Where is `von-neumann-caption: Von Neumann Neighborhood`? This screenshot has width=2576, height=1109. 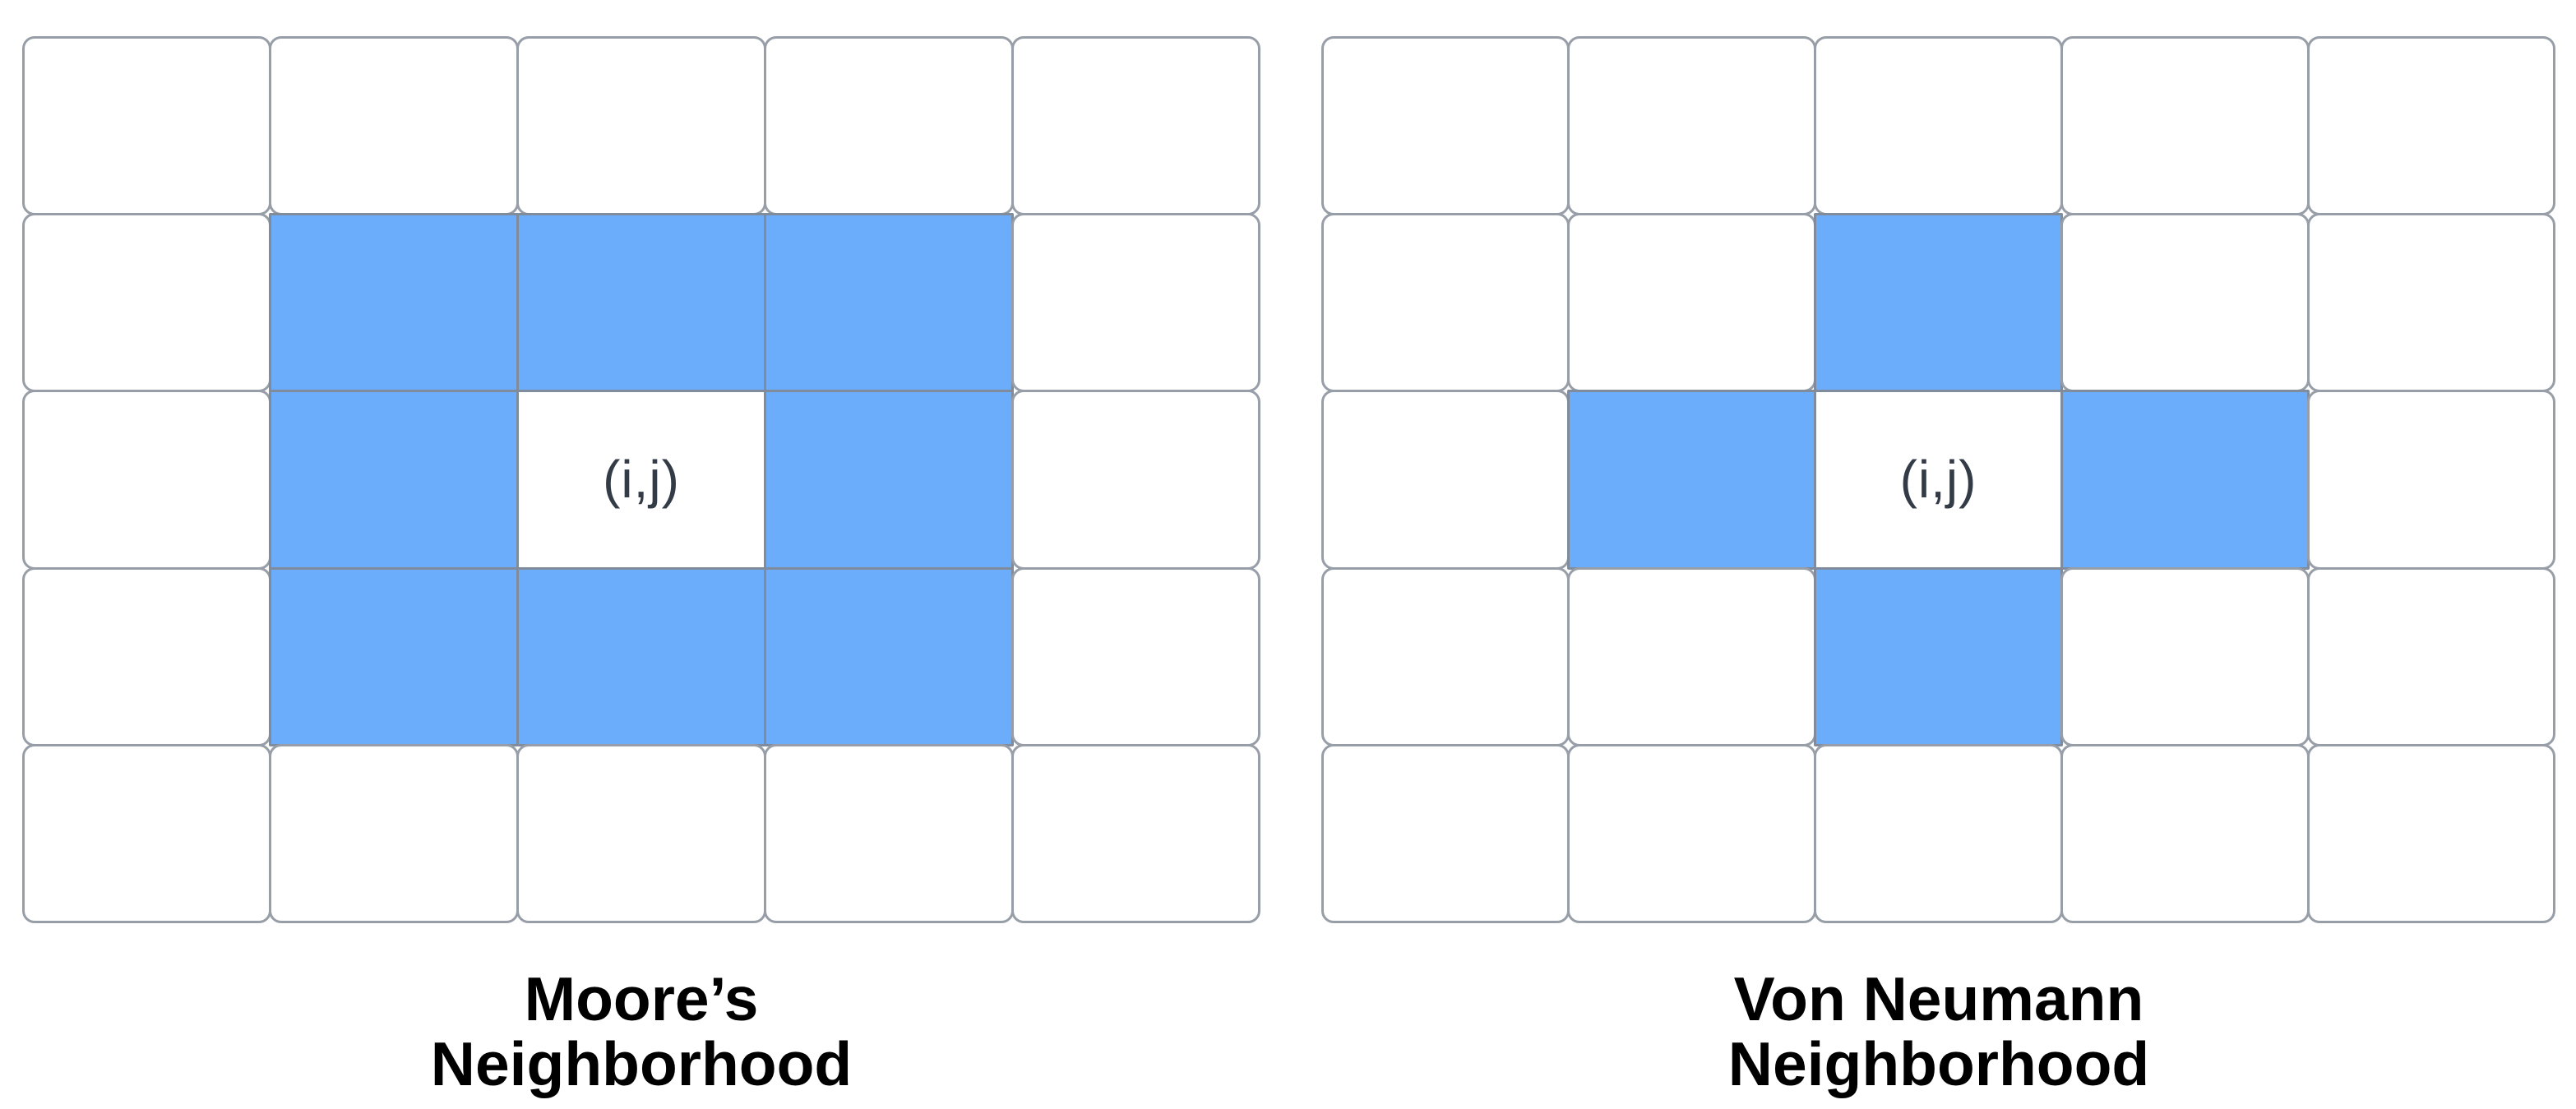
von-neumann-caption: Von Neumann Neighborhood is located at coordinates (1938, 1032).